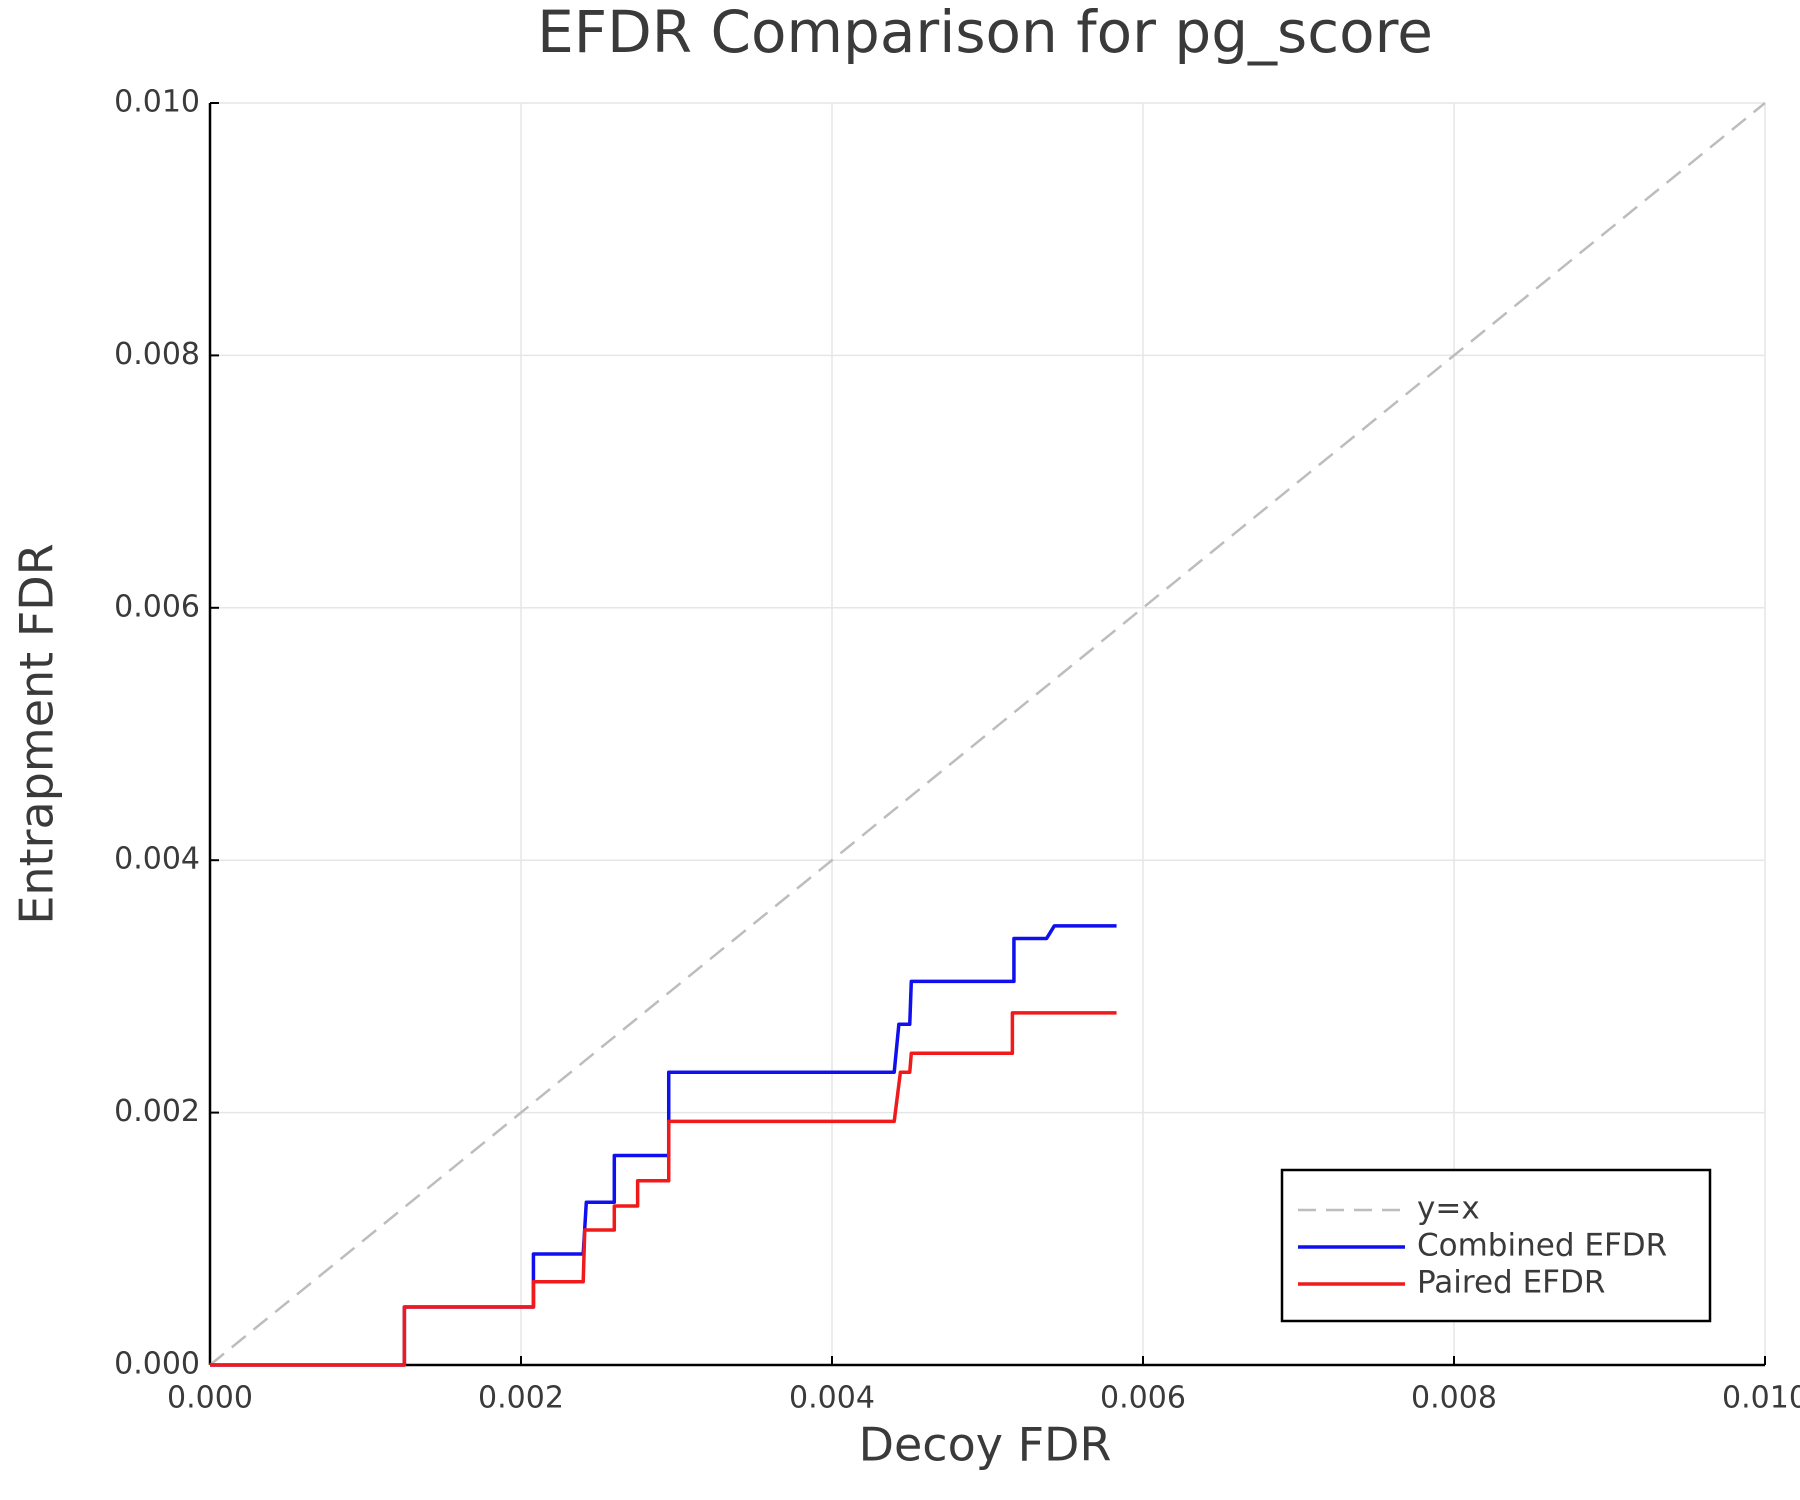  What do you see at coordinates (157, 1364) in the screenshot?
I see `y-tick-label: 0.000` at bounding box center [157, 1364].